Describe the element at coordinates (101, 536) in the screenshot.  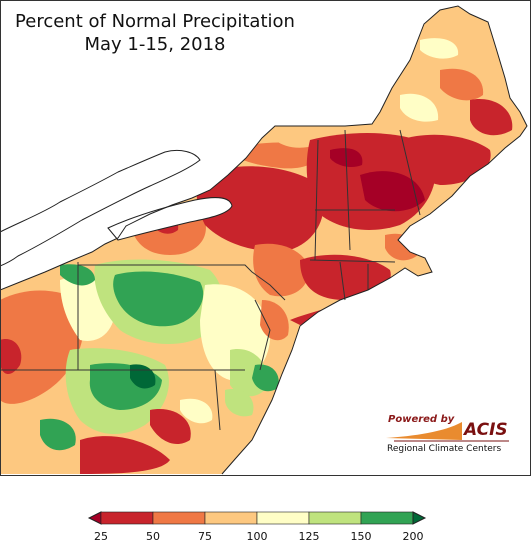
I see `legend-tick-label: 25` at that location.